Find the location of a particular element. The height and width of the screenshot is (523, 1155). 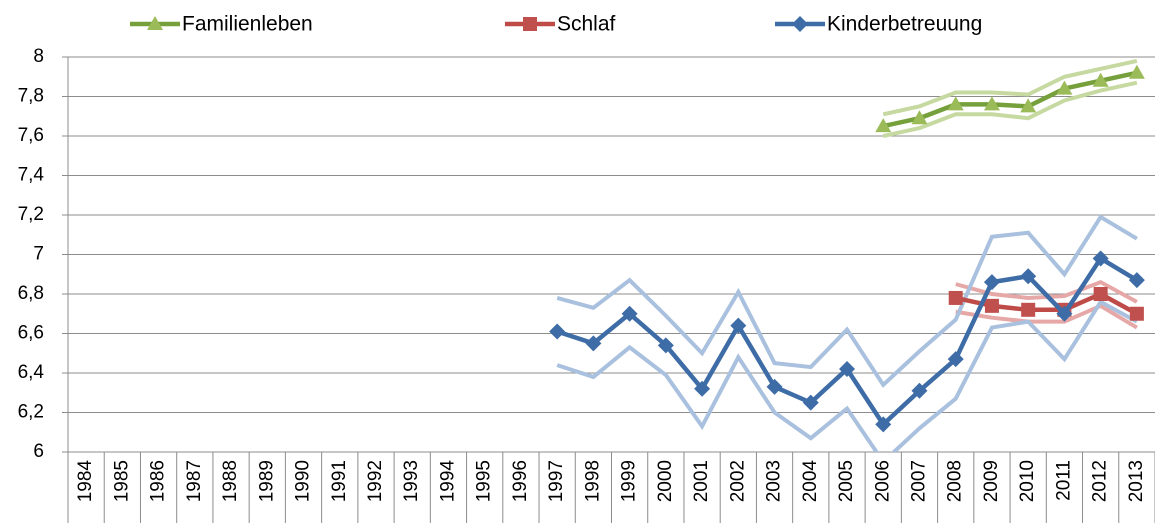

y-tick-label: 6 is located at coordinates (38, 451).